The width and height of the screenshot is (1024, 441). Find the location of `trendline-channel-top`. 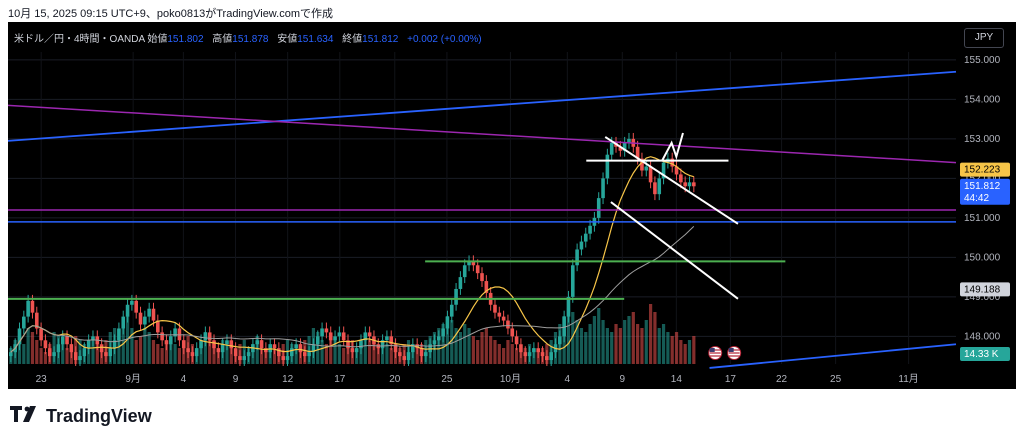

trendline-channel-top is located at coordinates (671, 180).